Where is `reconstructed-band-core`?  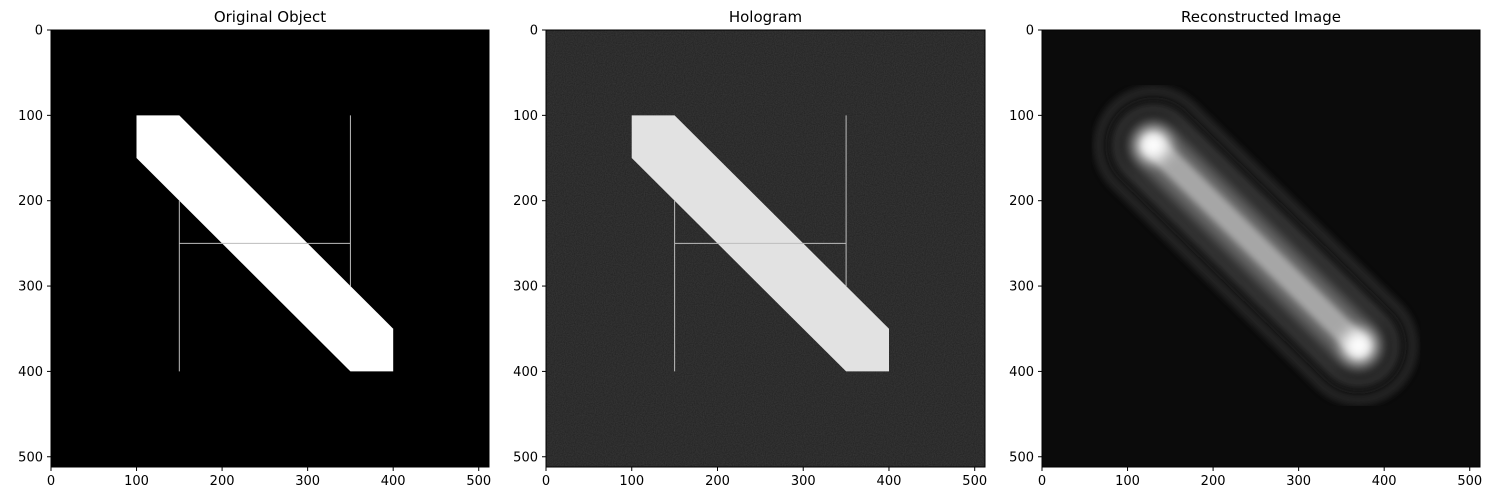
reconstructed-band-core is located at coordinates (1256, 245).